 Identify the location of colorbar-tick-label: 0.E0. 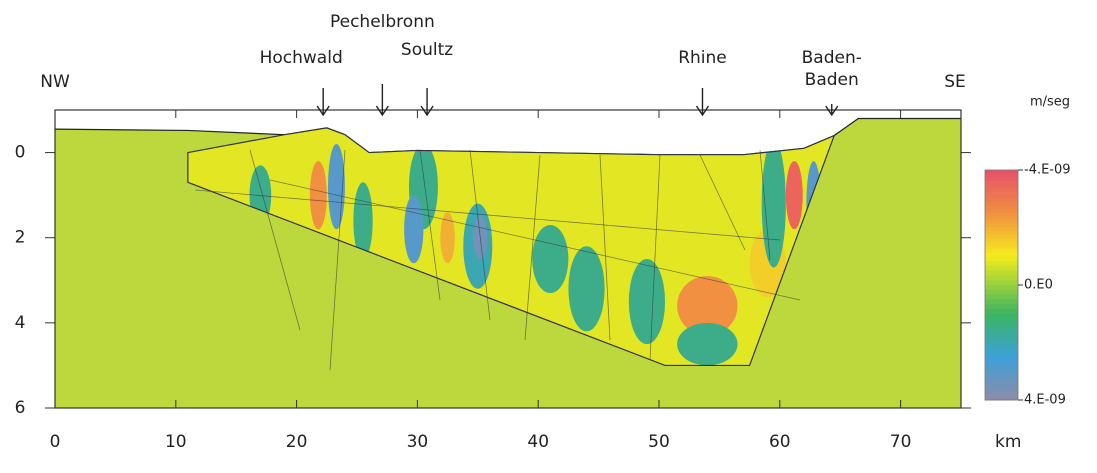
(1038, 285).